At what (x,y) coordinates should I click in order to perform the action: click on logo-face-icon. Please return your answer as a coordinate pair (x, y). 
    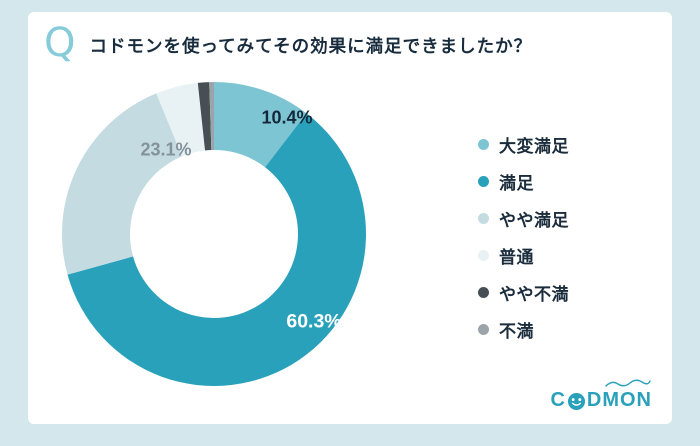
    Looking at the image, I should click on (576, 401).